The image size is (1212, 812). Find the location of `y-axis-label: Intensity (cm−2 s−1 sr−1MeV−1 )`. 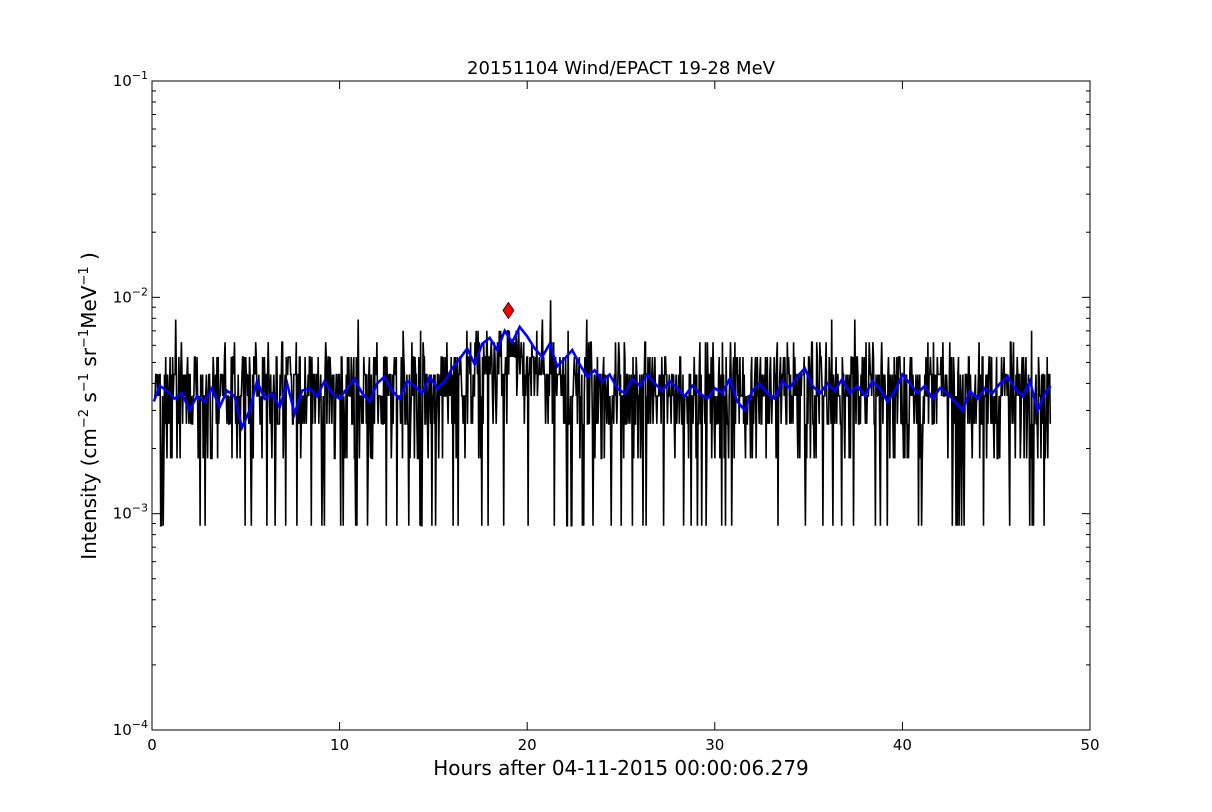

y-axis-label: Intensity (cm−2 s−1 sr−1MeV−1 ) is located at coordinates (89, 406).